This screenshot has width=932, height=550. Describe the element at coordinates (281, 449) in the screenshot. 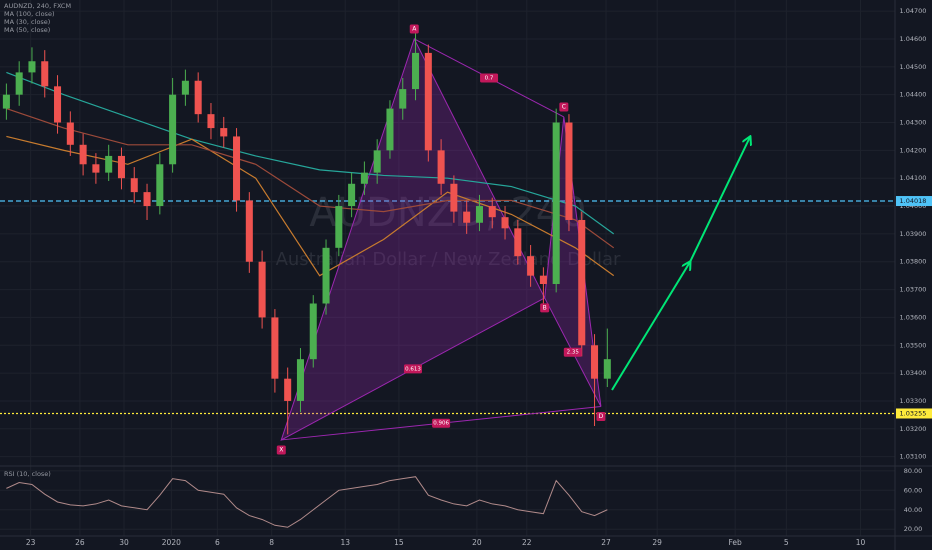

I see `pattern-point-label: X` at that location.